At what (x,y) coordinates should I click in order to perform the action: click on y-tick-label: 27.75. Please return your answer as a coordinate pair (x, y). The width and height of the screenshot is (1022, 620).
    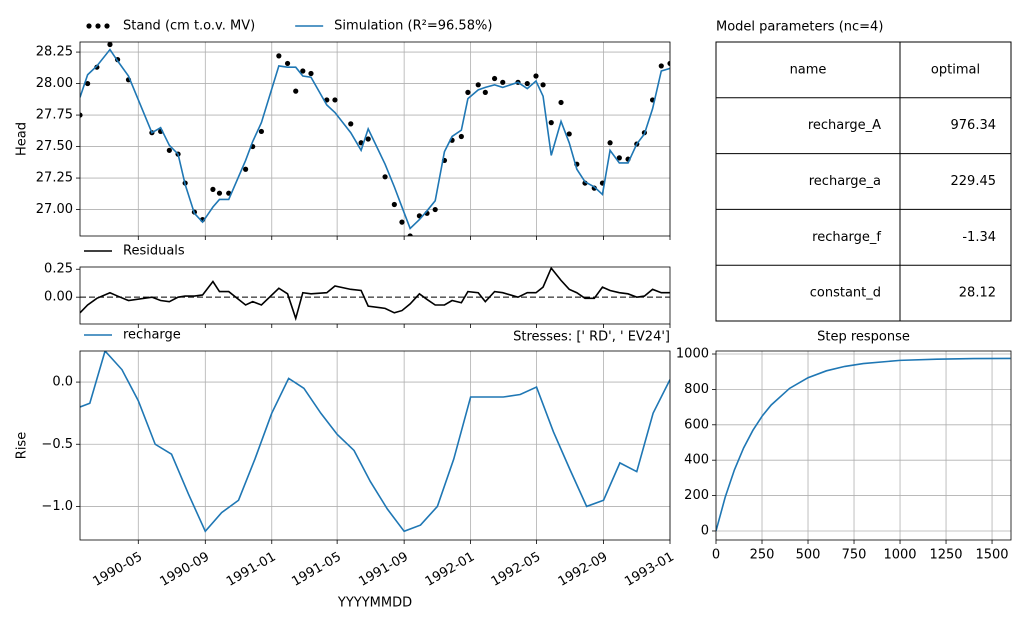
    Looking at the image, I should click on (54, 115).